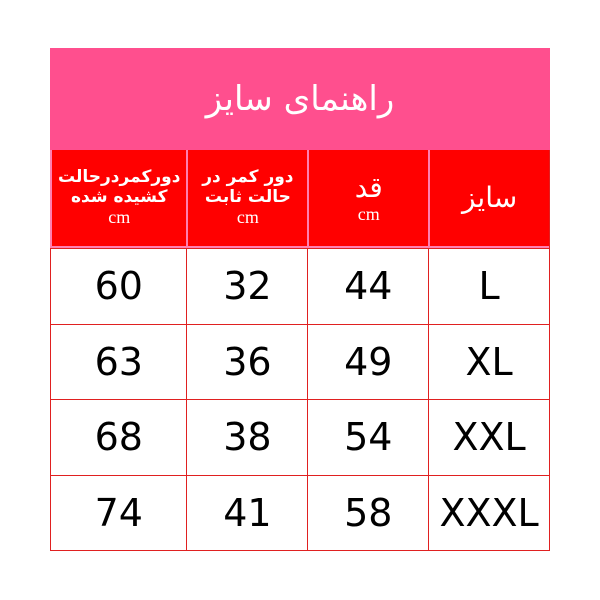 The width and height of the screenshot is (600, 600). What do you see at coordinates (247, 512) in the screenshot?
I see `table-cell: 41` at bounding box center [247, 512].